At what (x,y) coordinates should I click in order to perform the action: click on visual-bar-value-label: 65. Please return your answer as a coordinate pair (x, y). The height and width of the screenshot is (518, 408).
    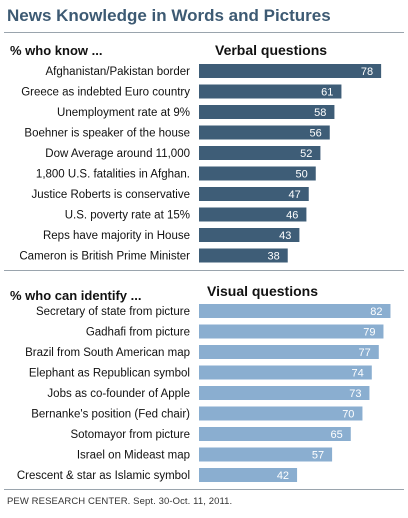
    Looking at the image, I should click on (337, 435).